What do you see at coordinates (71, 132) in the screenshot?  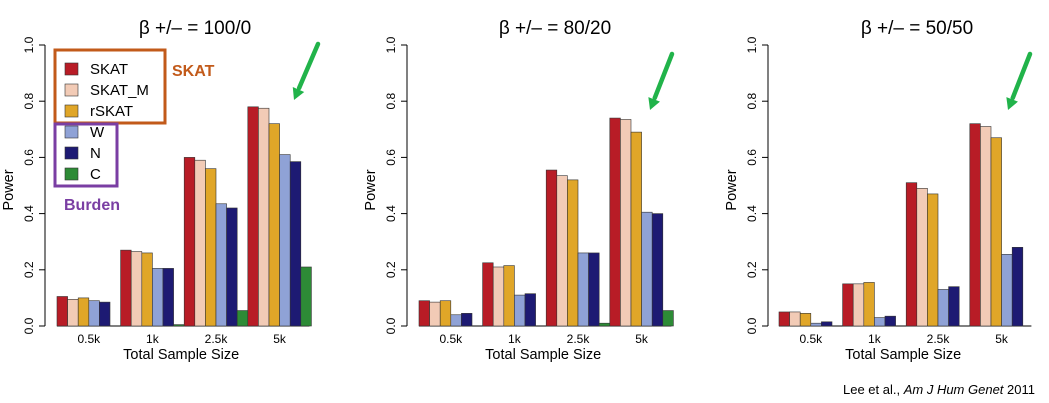 I see `legend-swatch-w` at bounding box center [71, 132].